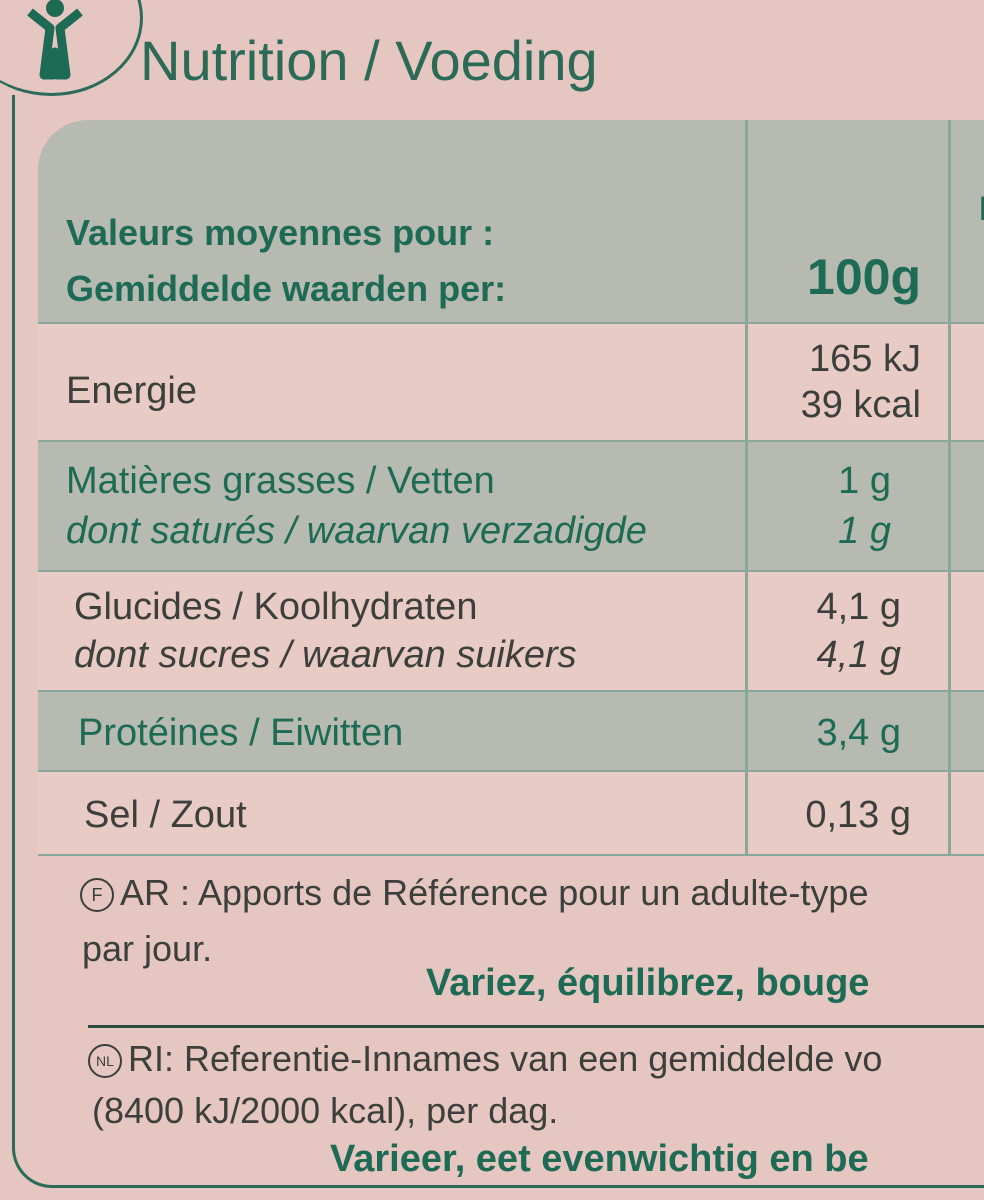  I want to click on table-row: Sel / Zout 0,13 g, so click(511, 813).